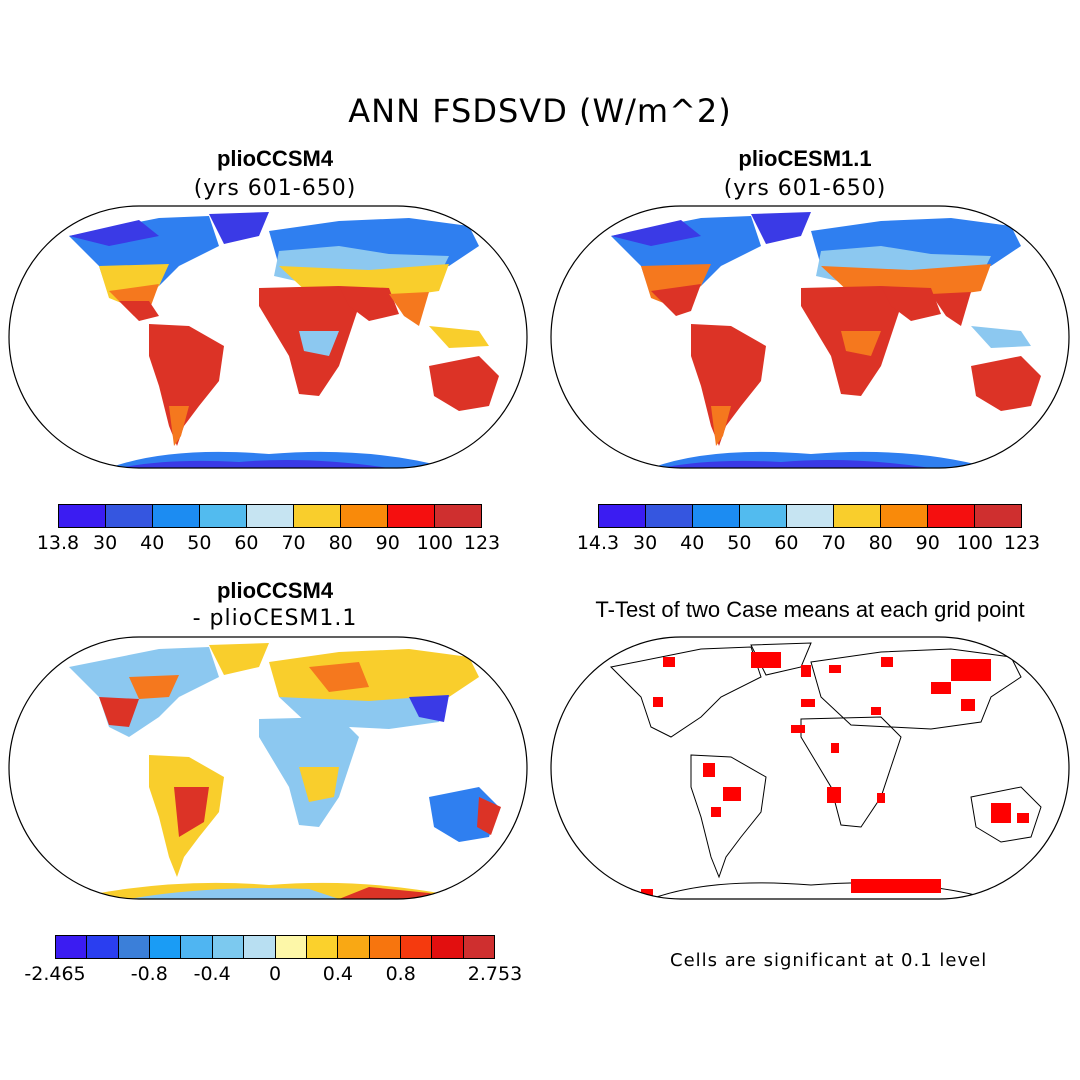  I want to click on coast-eurasia, so click(916, 689).